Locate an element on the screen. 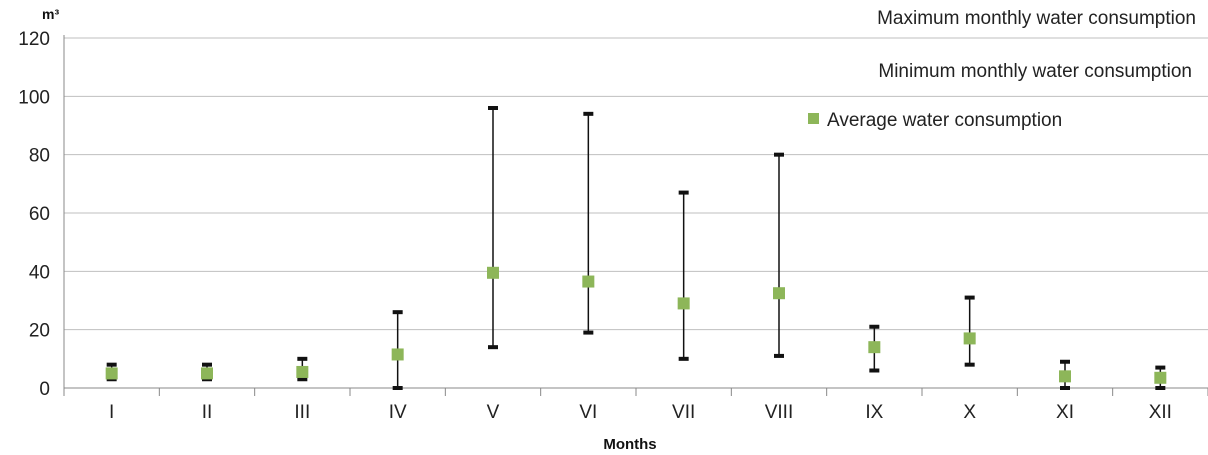  x-tick-label: I is located at coordinates (111, 412).